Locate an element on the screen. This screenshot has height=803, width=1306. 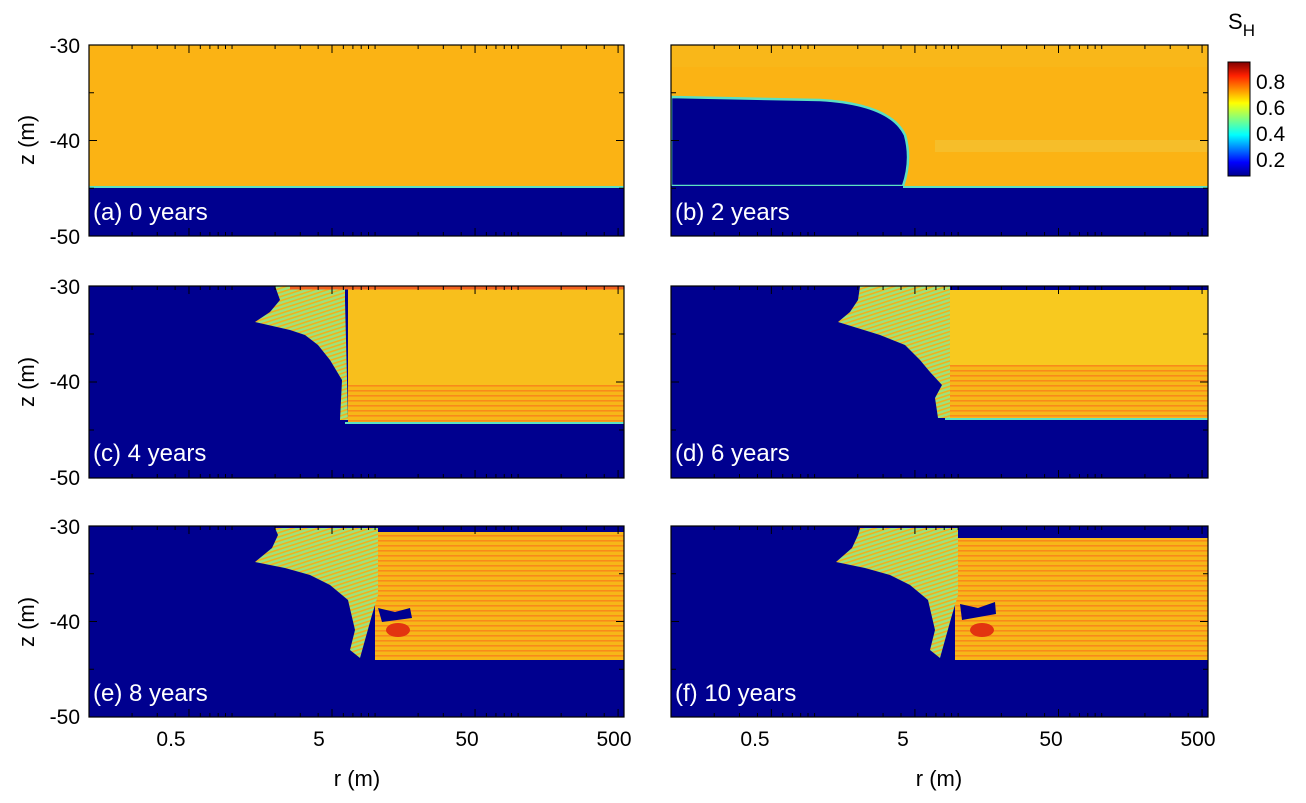
colorbar-tick: 0.2 is located at coordinates (1270, 160).